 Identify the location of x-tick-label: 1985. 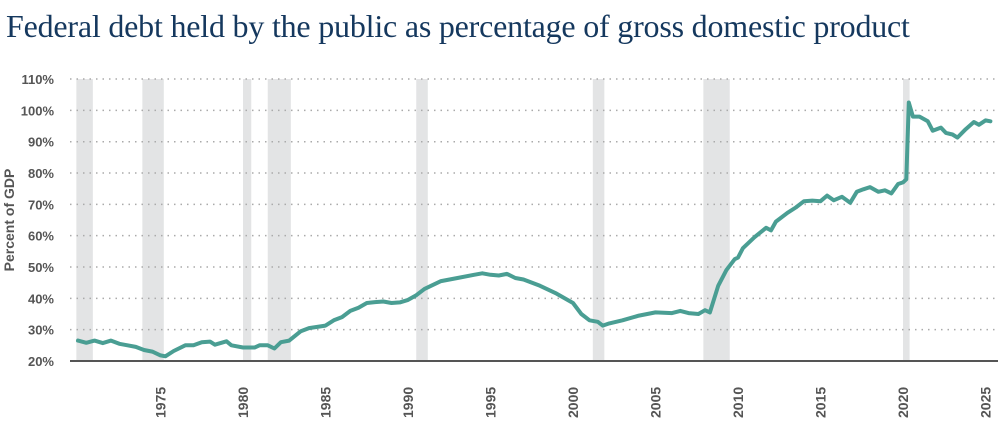
(326, 402).